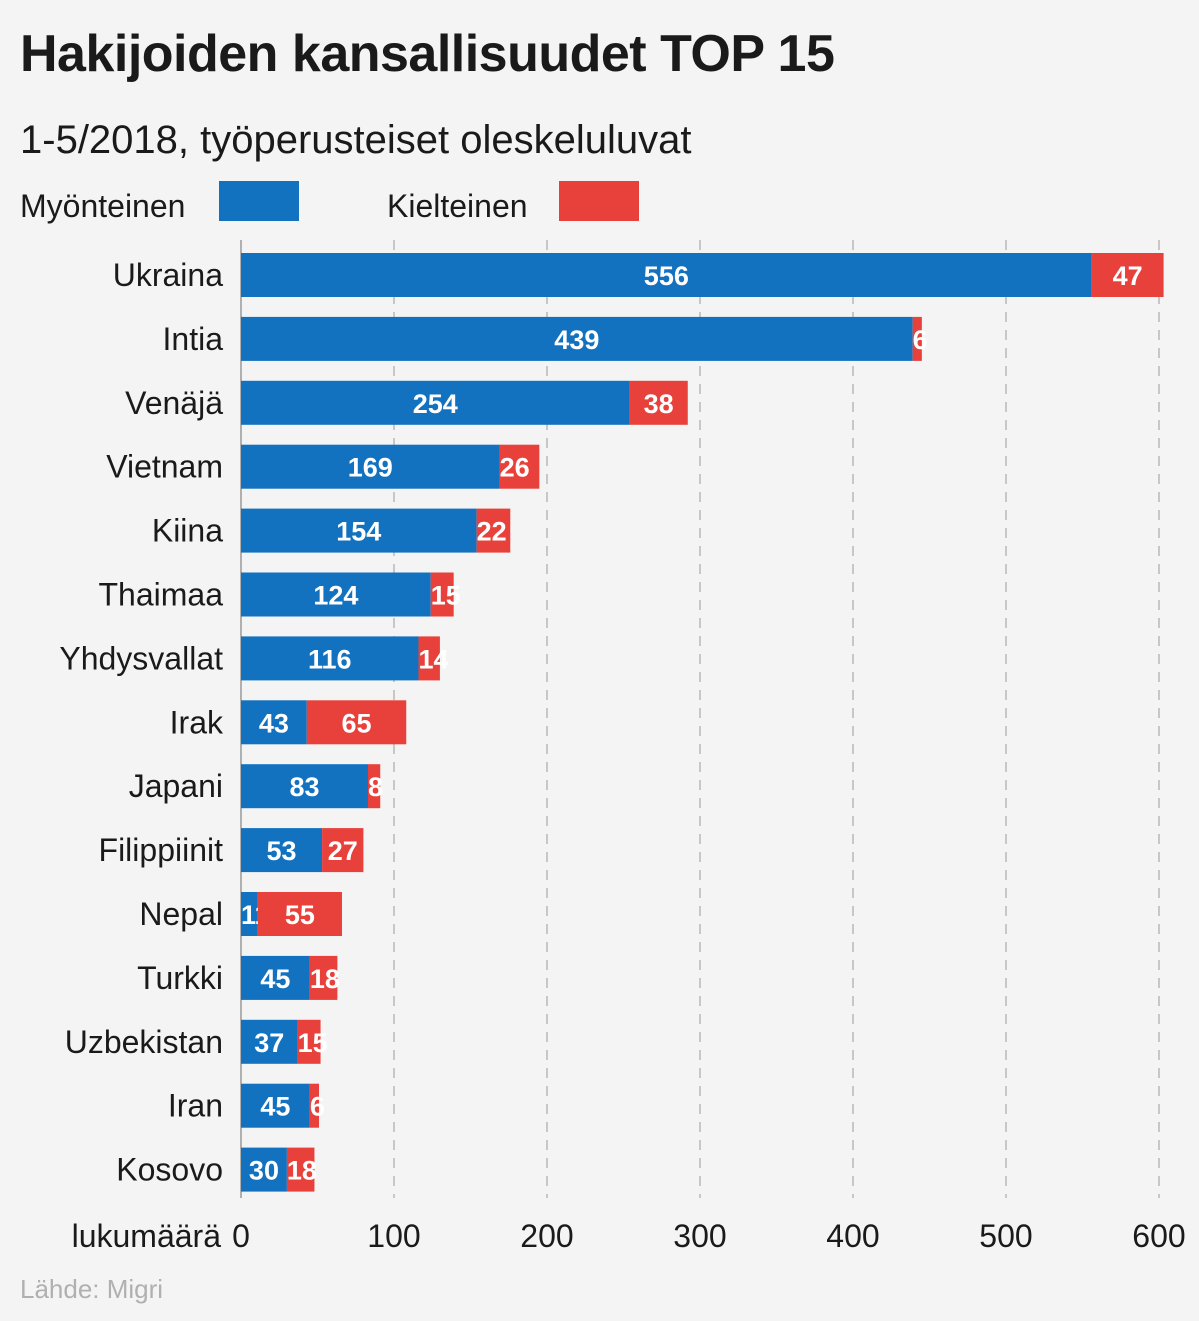 This screenshot has width=1199, height=1321. I want to click on data-label-kielteinen-turkki: 18, so click(325, 979).